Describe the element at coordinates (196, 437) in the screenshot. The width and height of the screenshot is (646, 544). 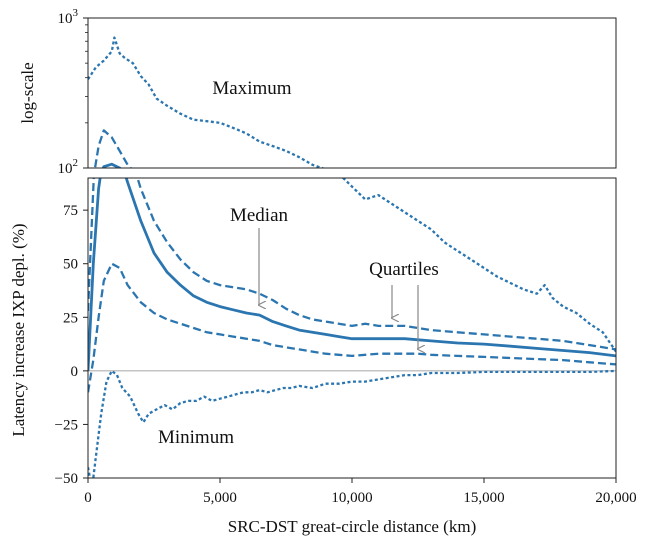
I see `annotation-minimum: Minimum` at that location.